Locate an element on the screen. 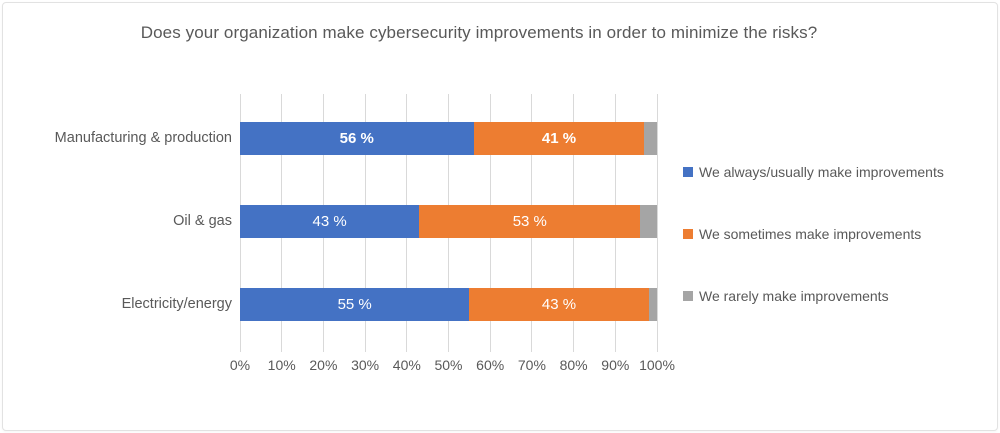  x-axis-tick-label: 50% is located at coordinates (448, 365).